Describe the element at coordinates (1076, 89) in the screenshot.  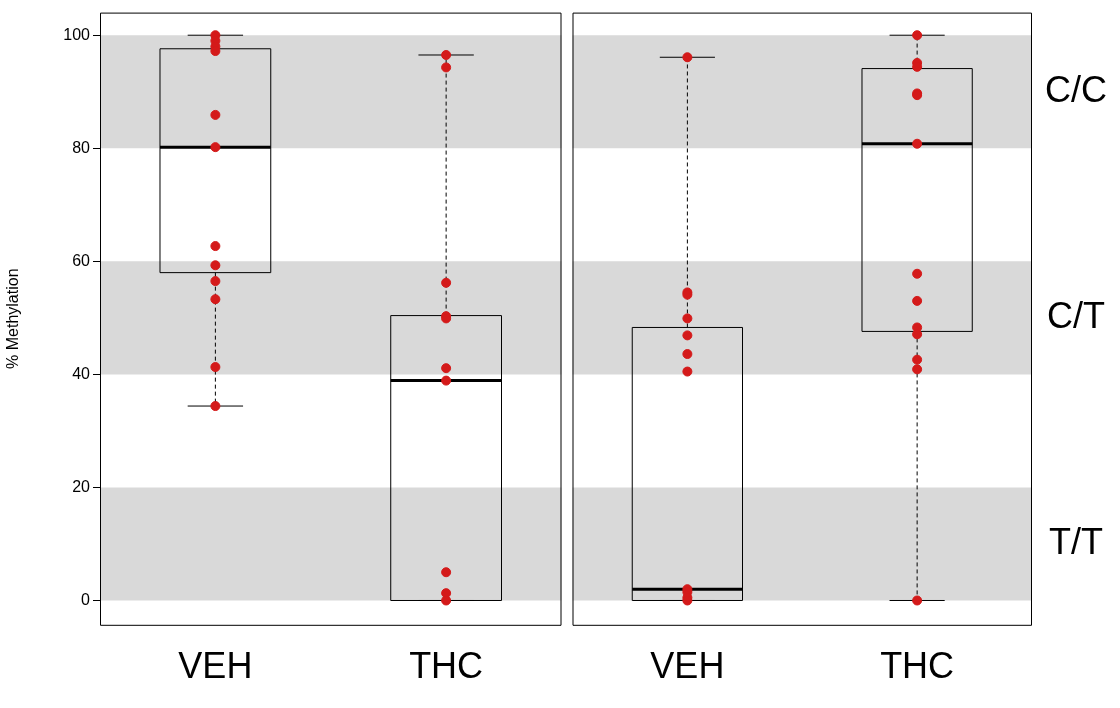
I see `band-label: C/C` at that location.